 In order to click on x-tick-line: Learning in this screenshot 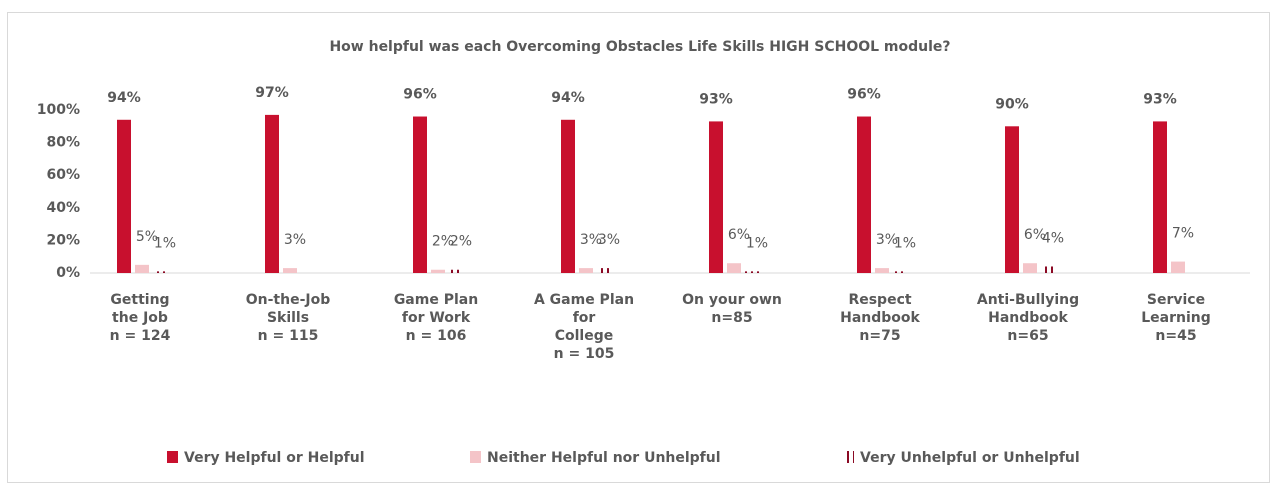, I will do `click(1176, 318)`.